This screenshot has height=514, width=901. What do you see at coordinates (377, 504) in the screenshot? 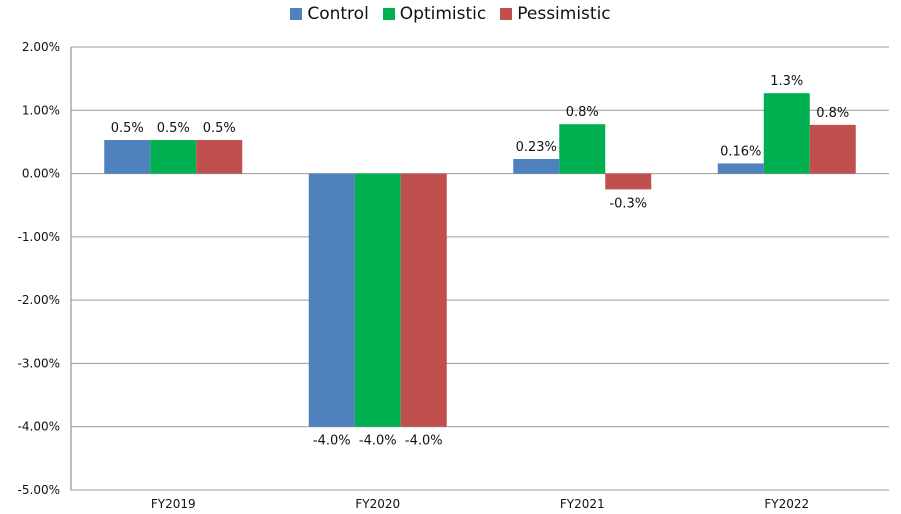
I see `x-tick-label: FY2020` at bounding box center [377, 504].